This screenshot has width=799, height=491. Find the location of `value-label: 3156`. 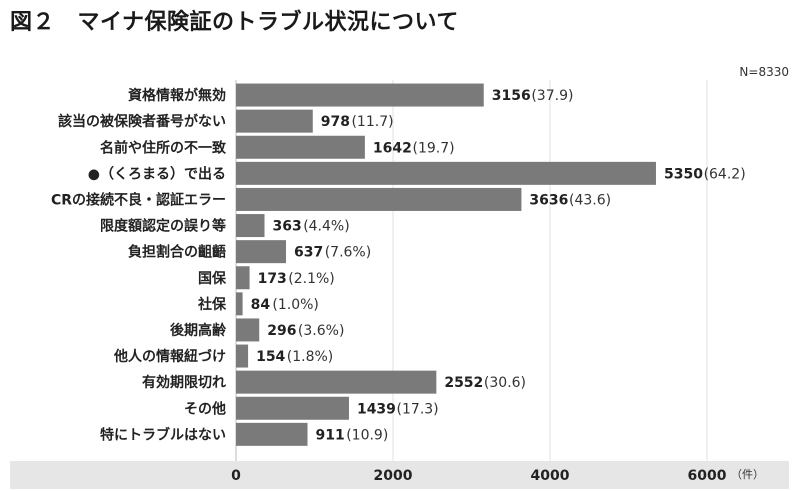

value-label: 3156 is located at coordinates (511, 96).